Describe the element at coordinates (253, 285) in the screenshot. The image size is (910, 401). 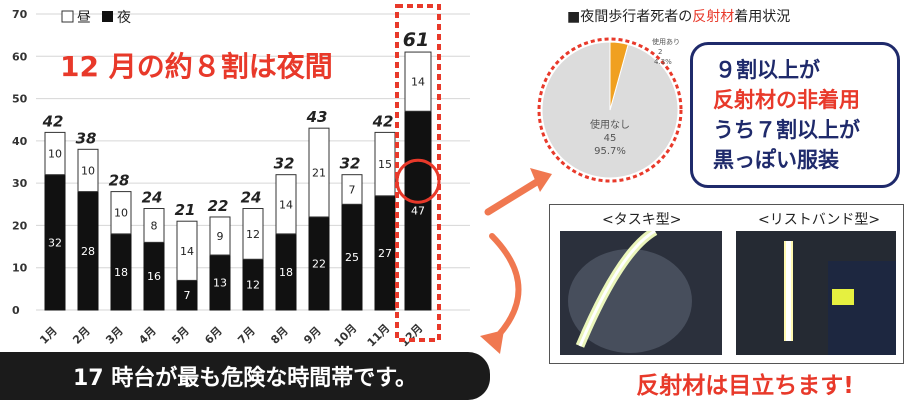
I see `night-value-label: 12` at that location.